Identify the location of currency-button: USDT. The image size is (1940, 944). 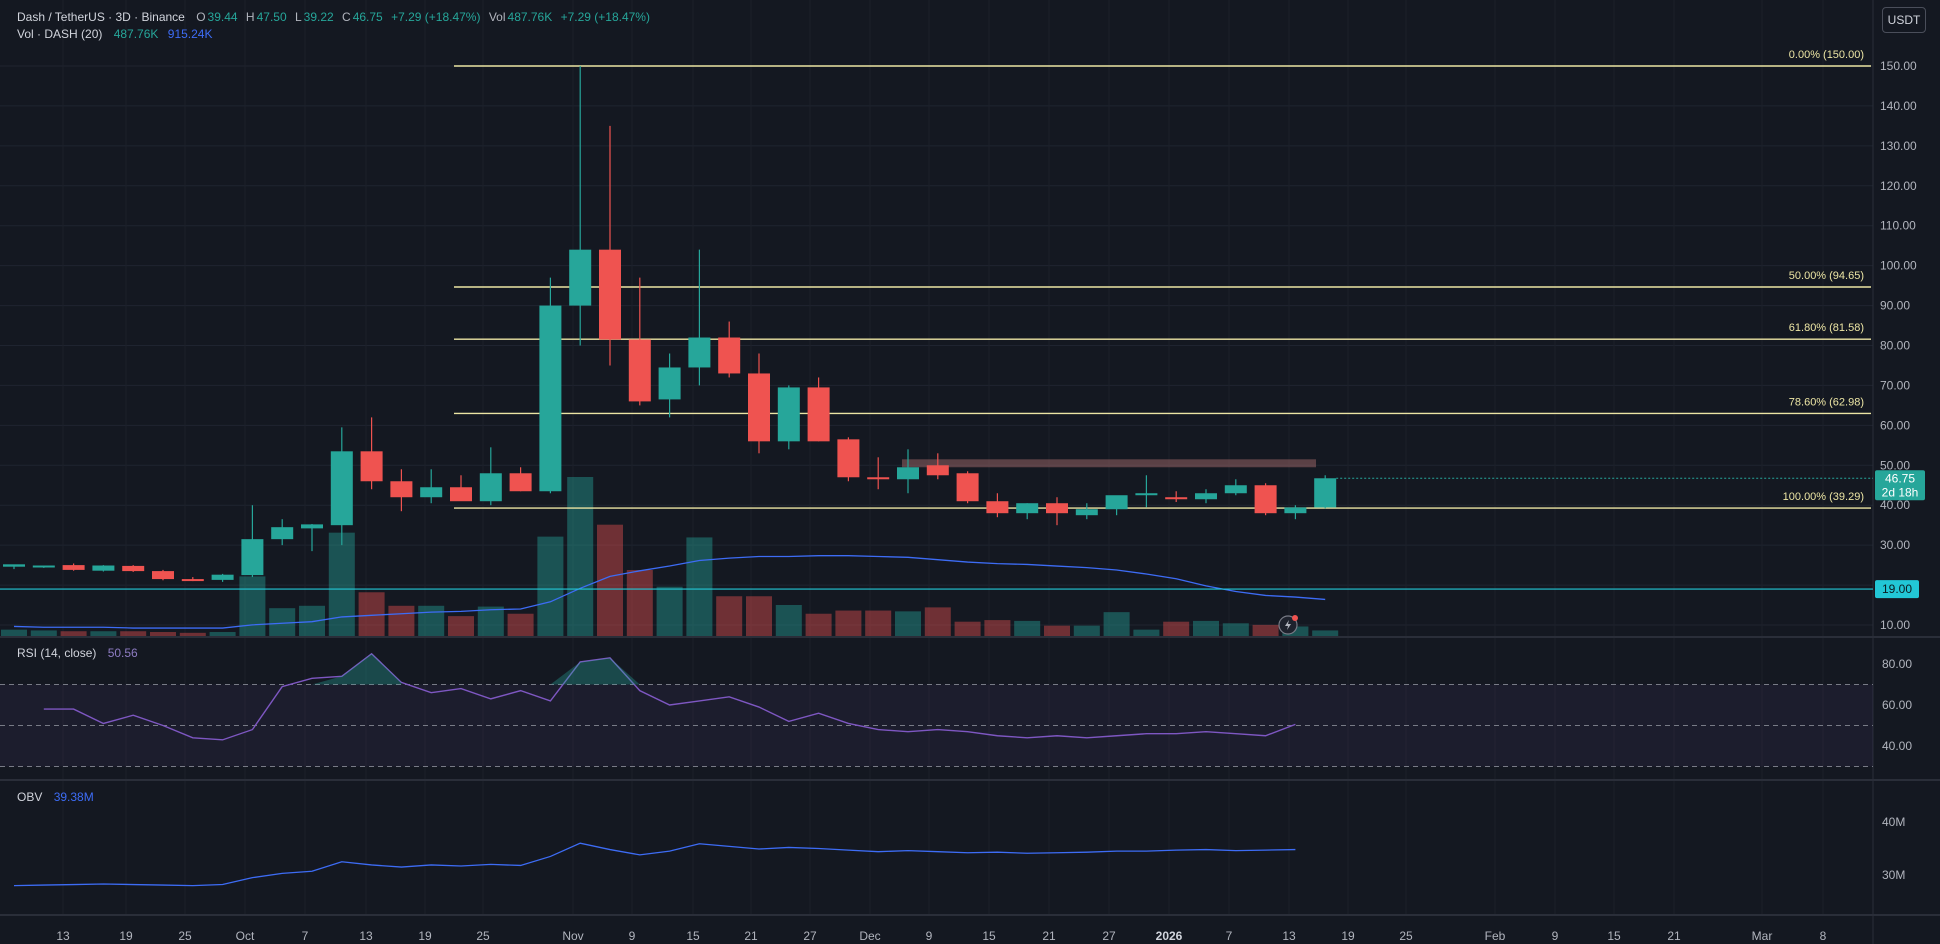
(1904, 20).